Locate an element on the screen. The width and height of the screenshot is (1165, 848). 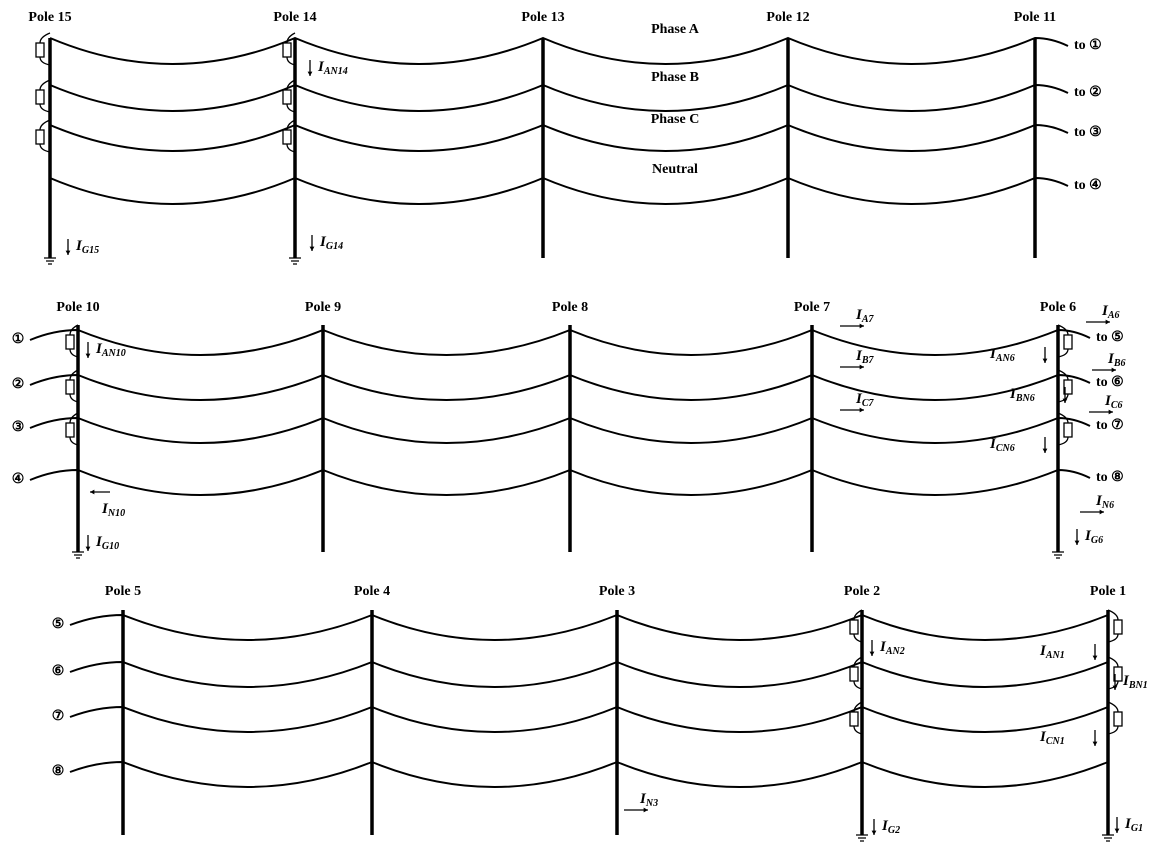
terminal-label: ⑦ is located at coordinates (58, 716).